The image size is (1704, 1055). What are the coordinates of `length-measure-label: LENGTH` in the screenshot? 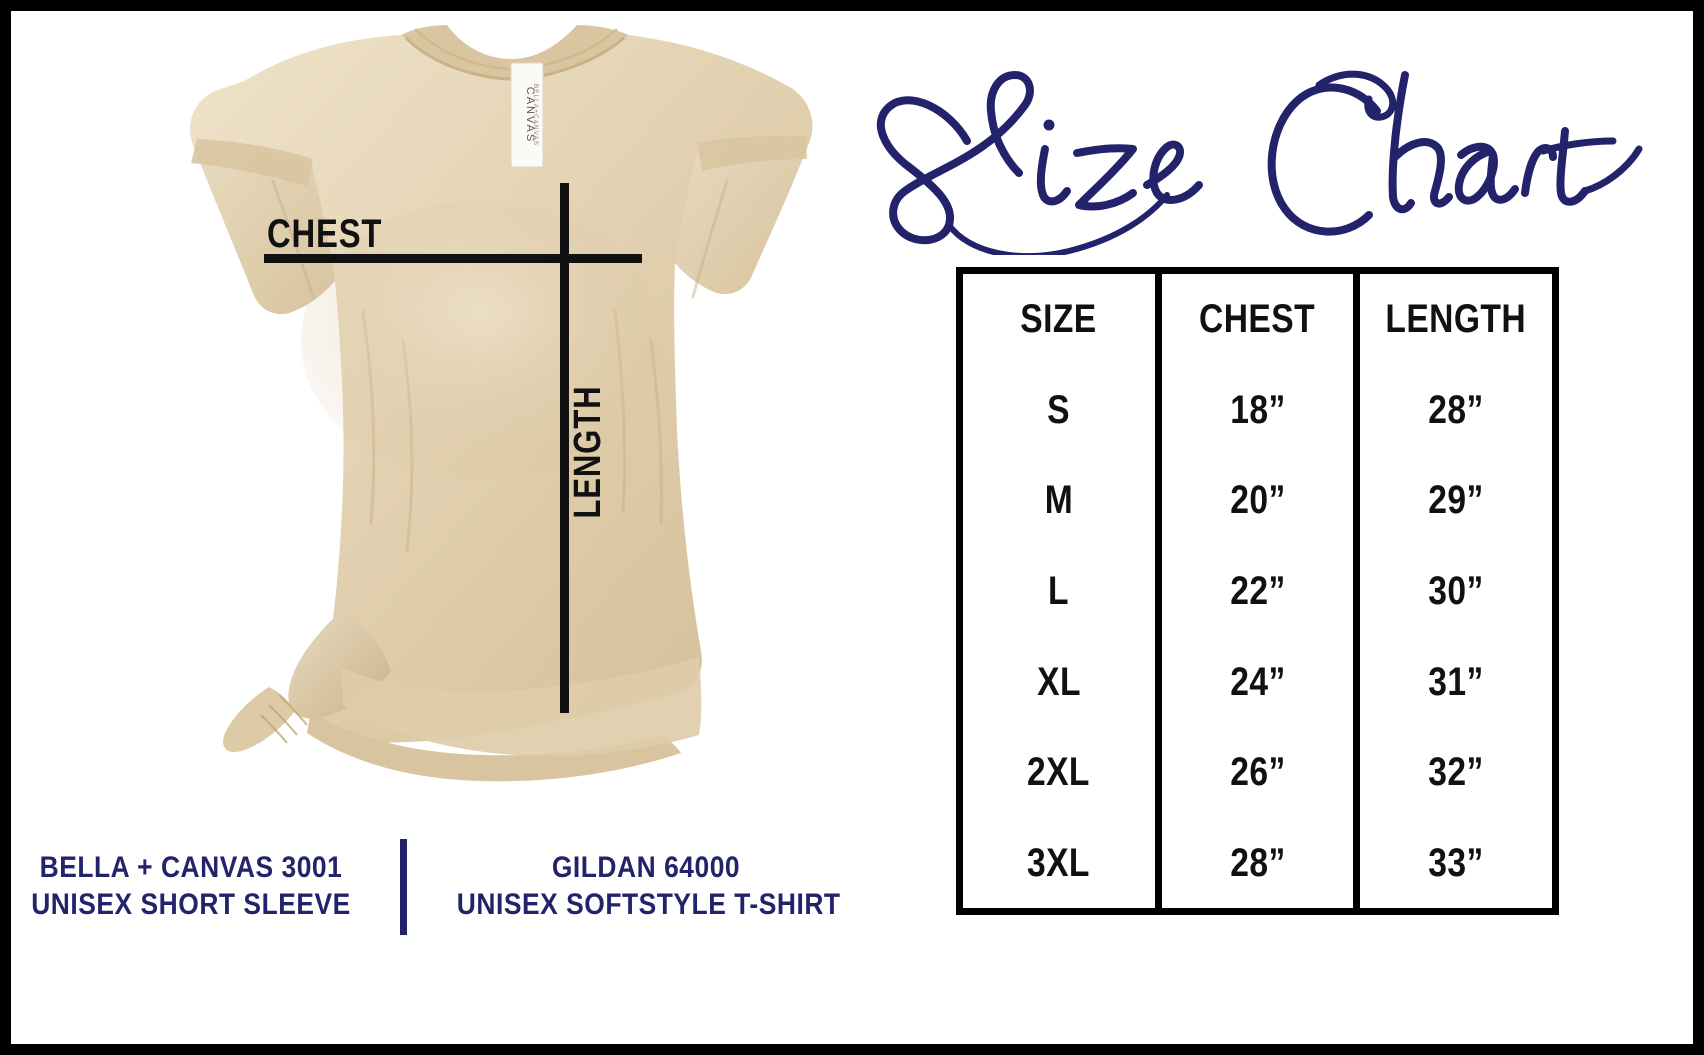 It's located at (588, 452).